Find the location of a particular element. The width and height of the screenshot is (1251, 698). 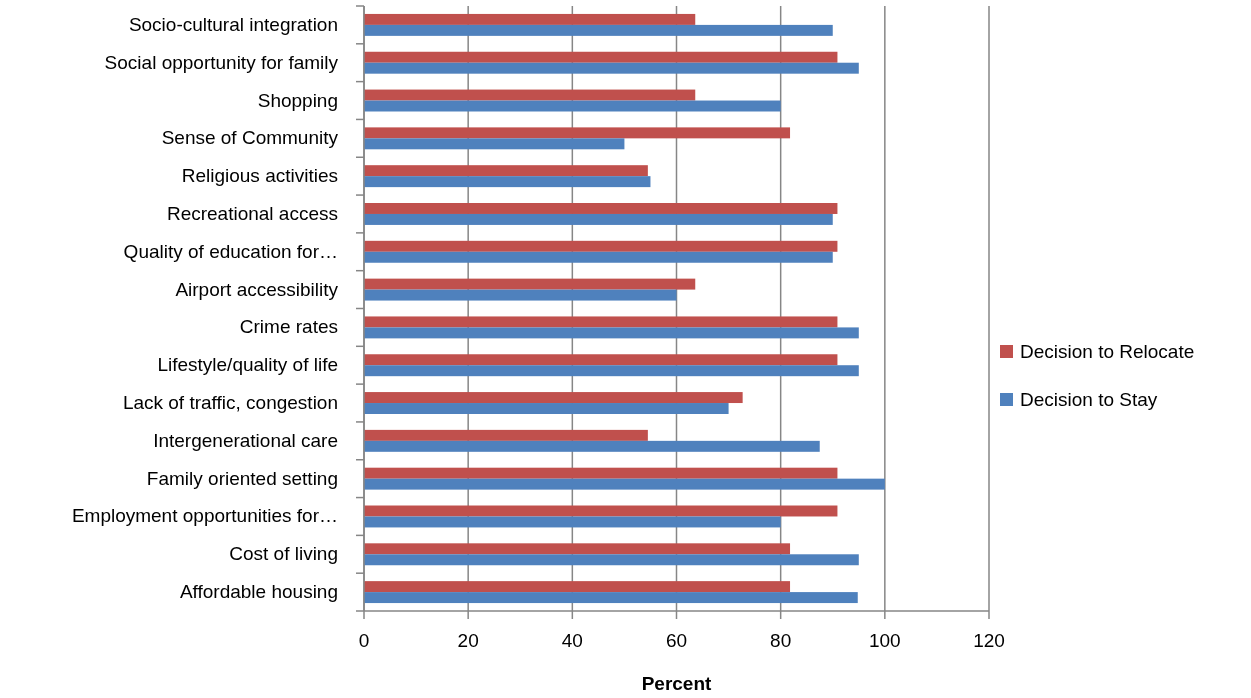

y-tick-label: Lifestyle/quality of life is located at coordinates (247, 365).